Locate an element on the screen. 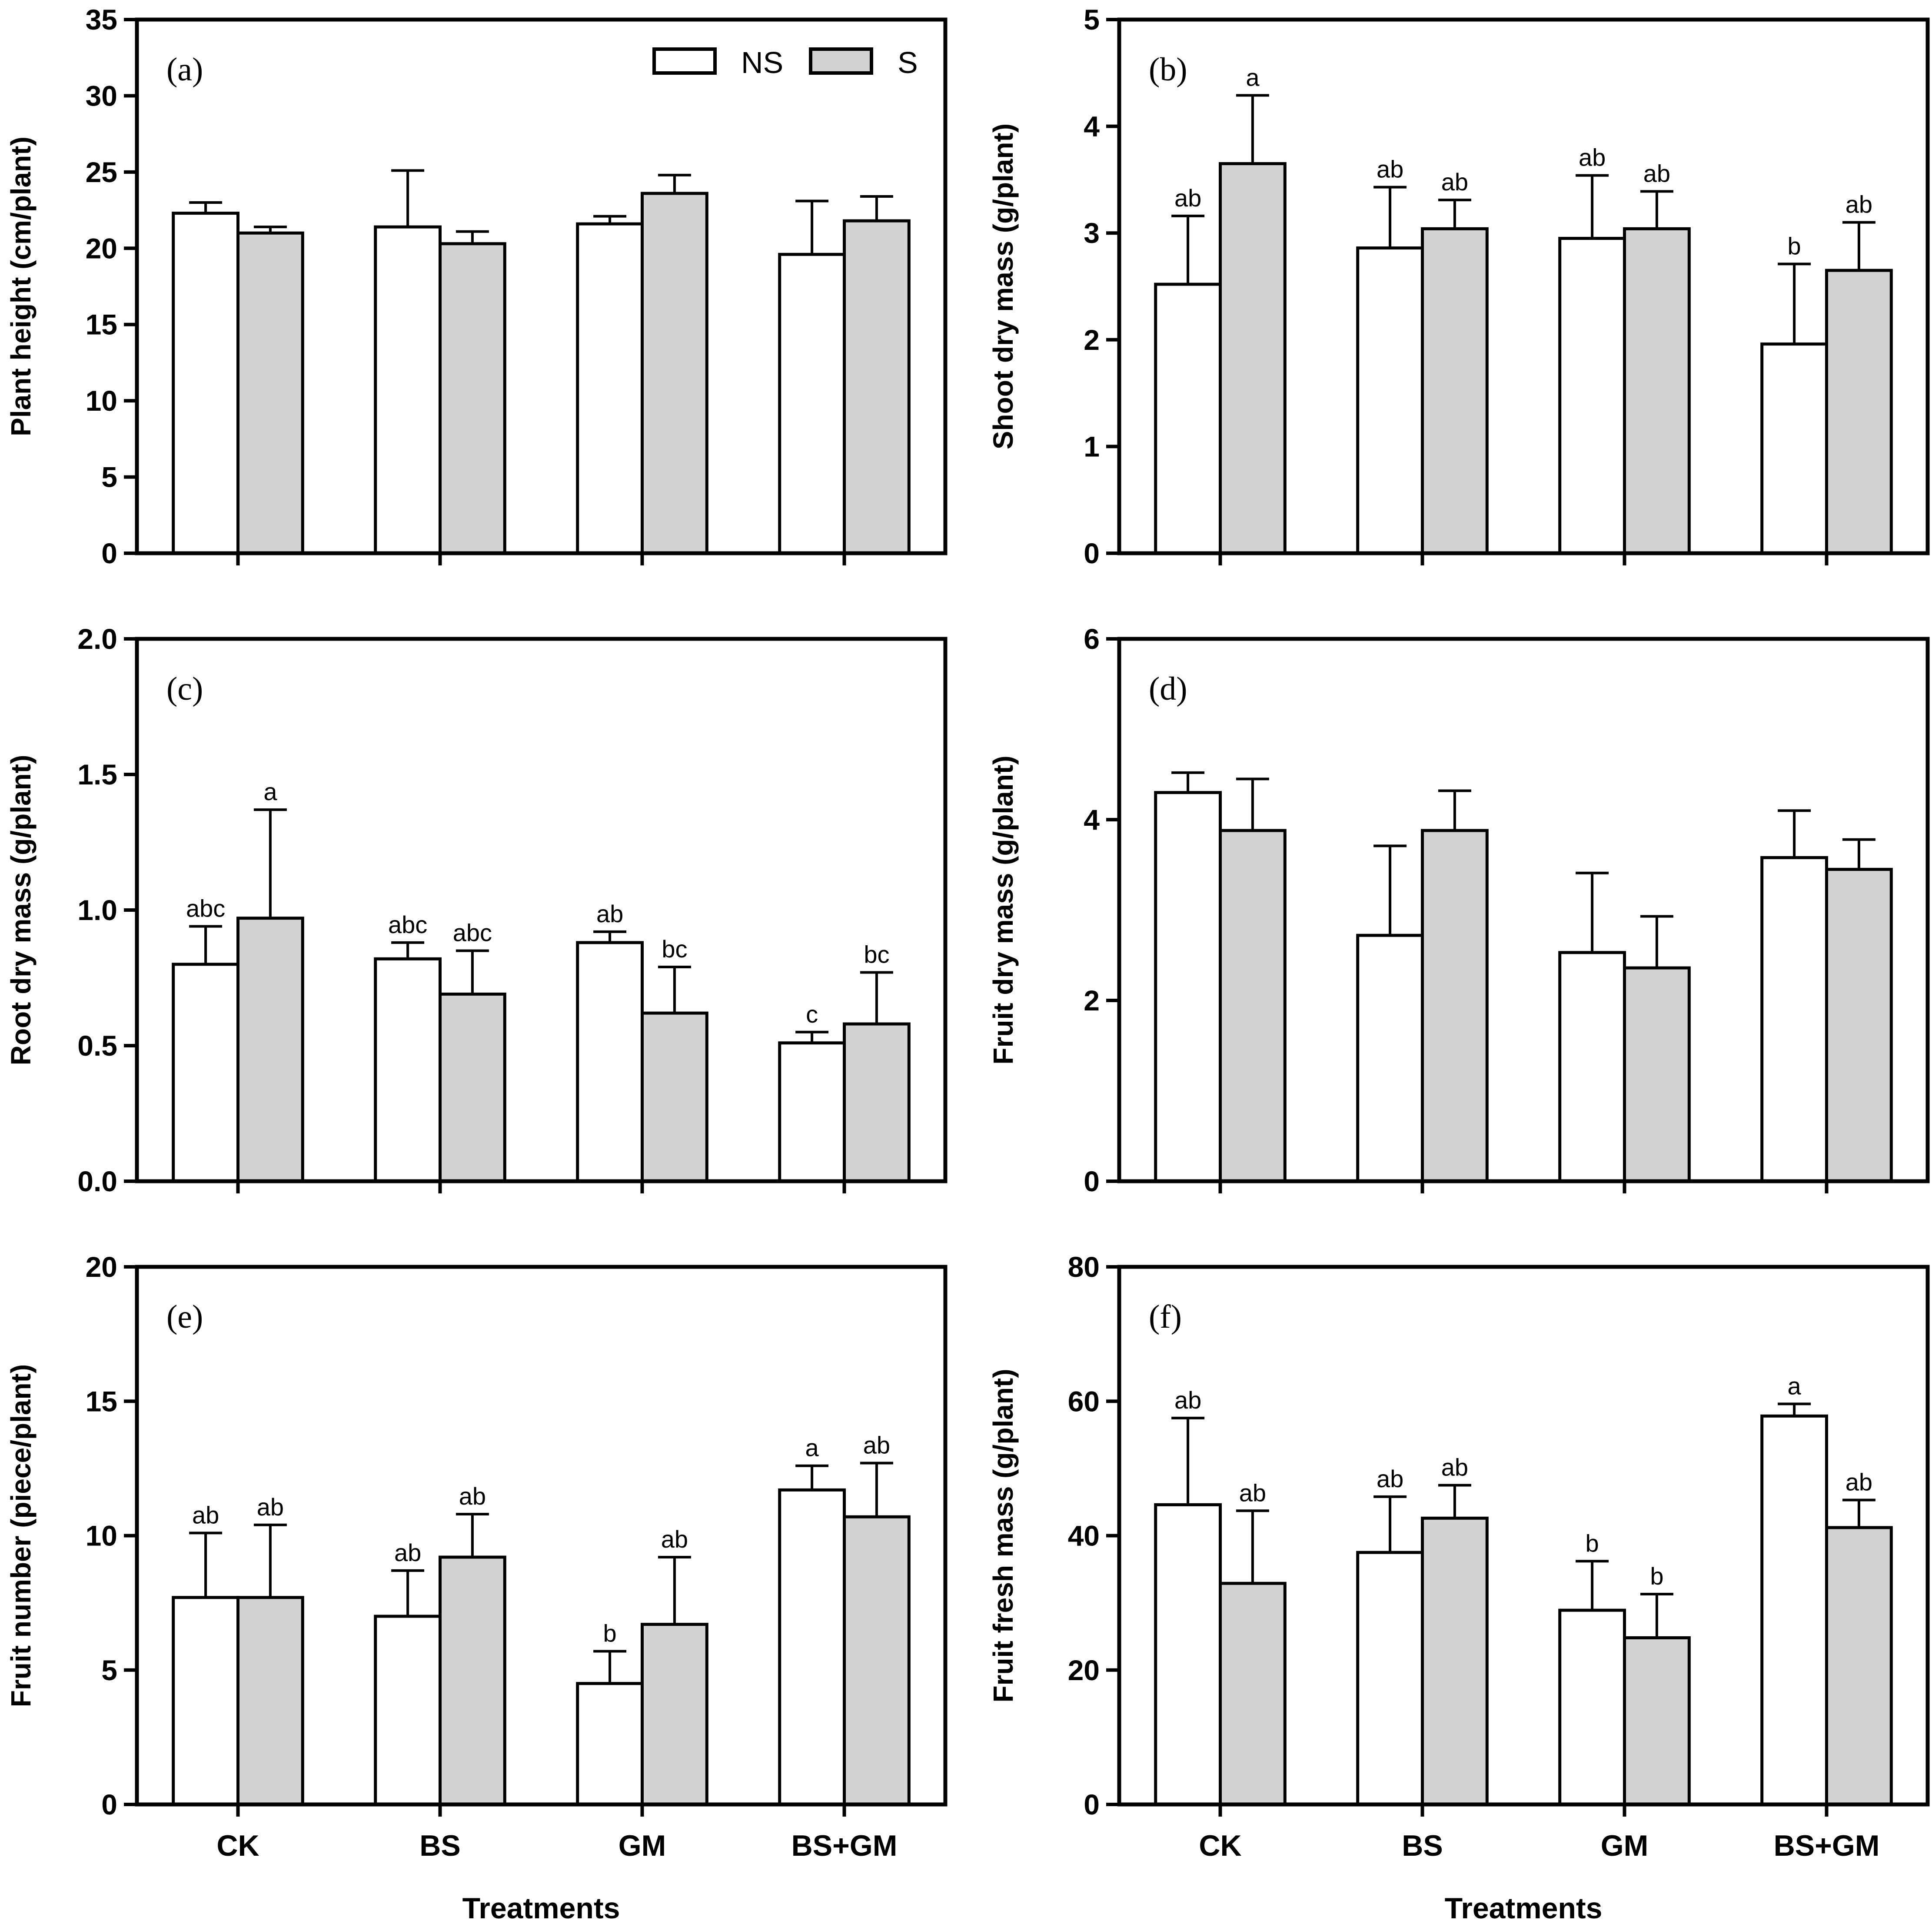 This screenshot has width=1932, height=1927. panel-b-bar-ns-ck is located at coordinates (1188, 419).